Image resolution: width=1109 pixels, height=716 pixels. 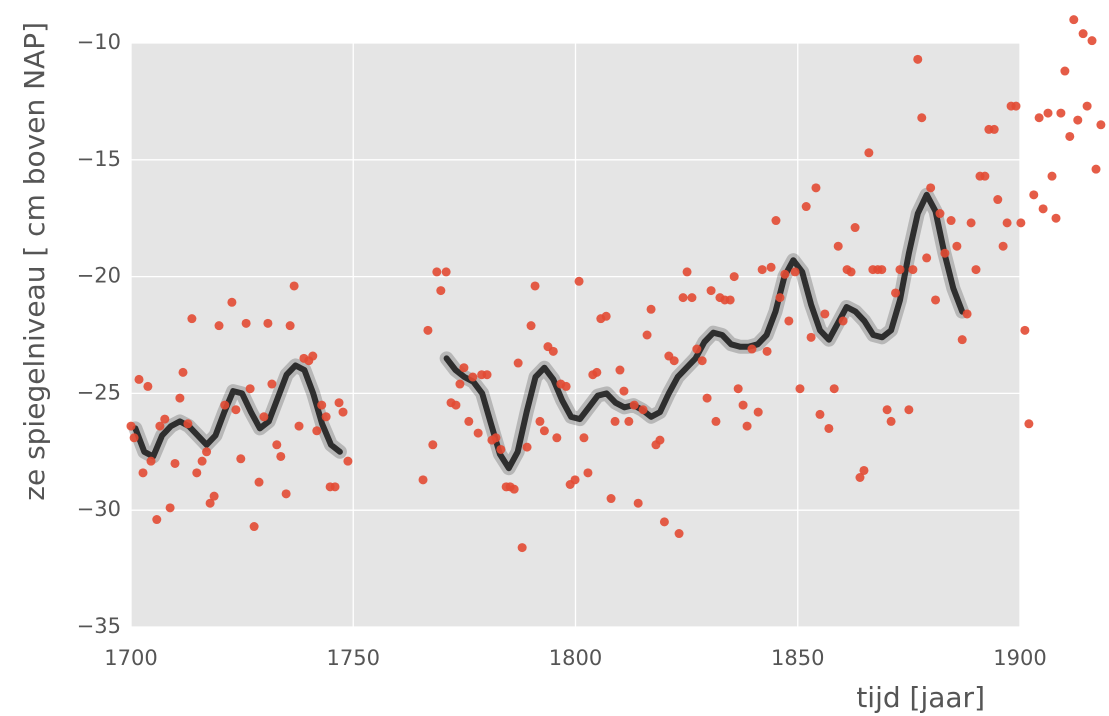 I want to click on x-tick-label: 1700, so click(x=130, y=658).